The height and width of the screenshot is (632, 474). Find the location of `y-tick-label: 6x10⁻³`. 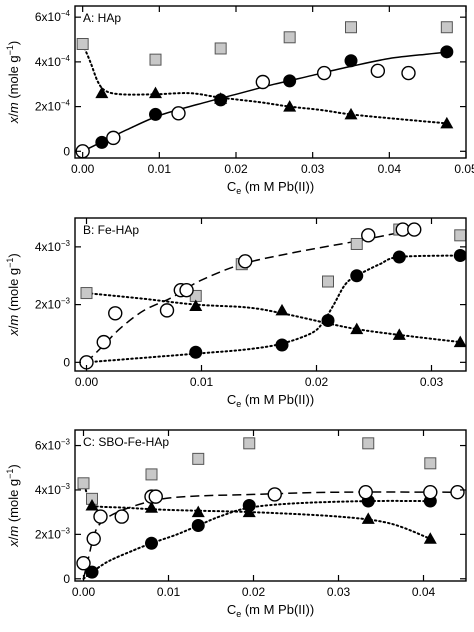

y-tick-label: 6x10⁻³ is located at coordinates (53, 445).